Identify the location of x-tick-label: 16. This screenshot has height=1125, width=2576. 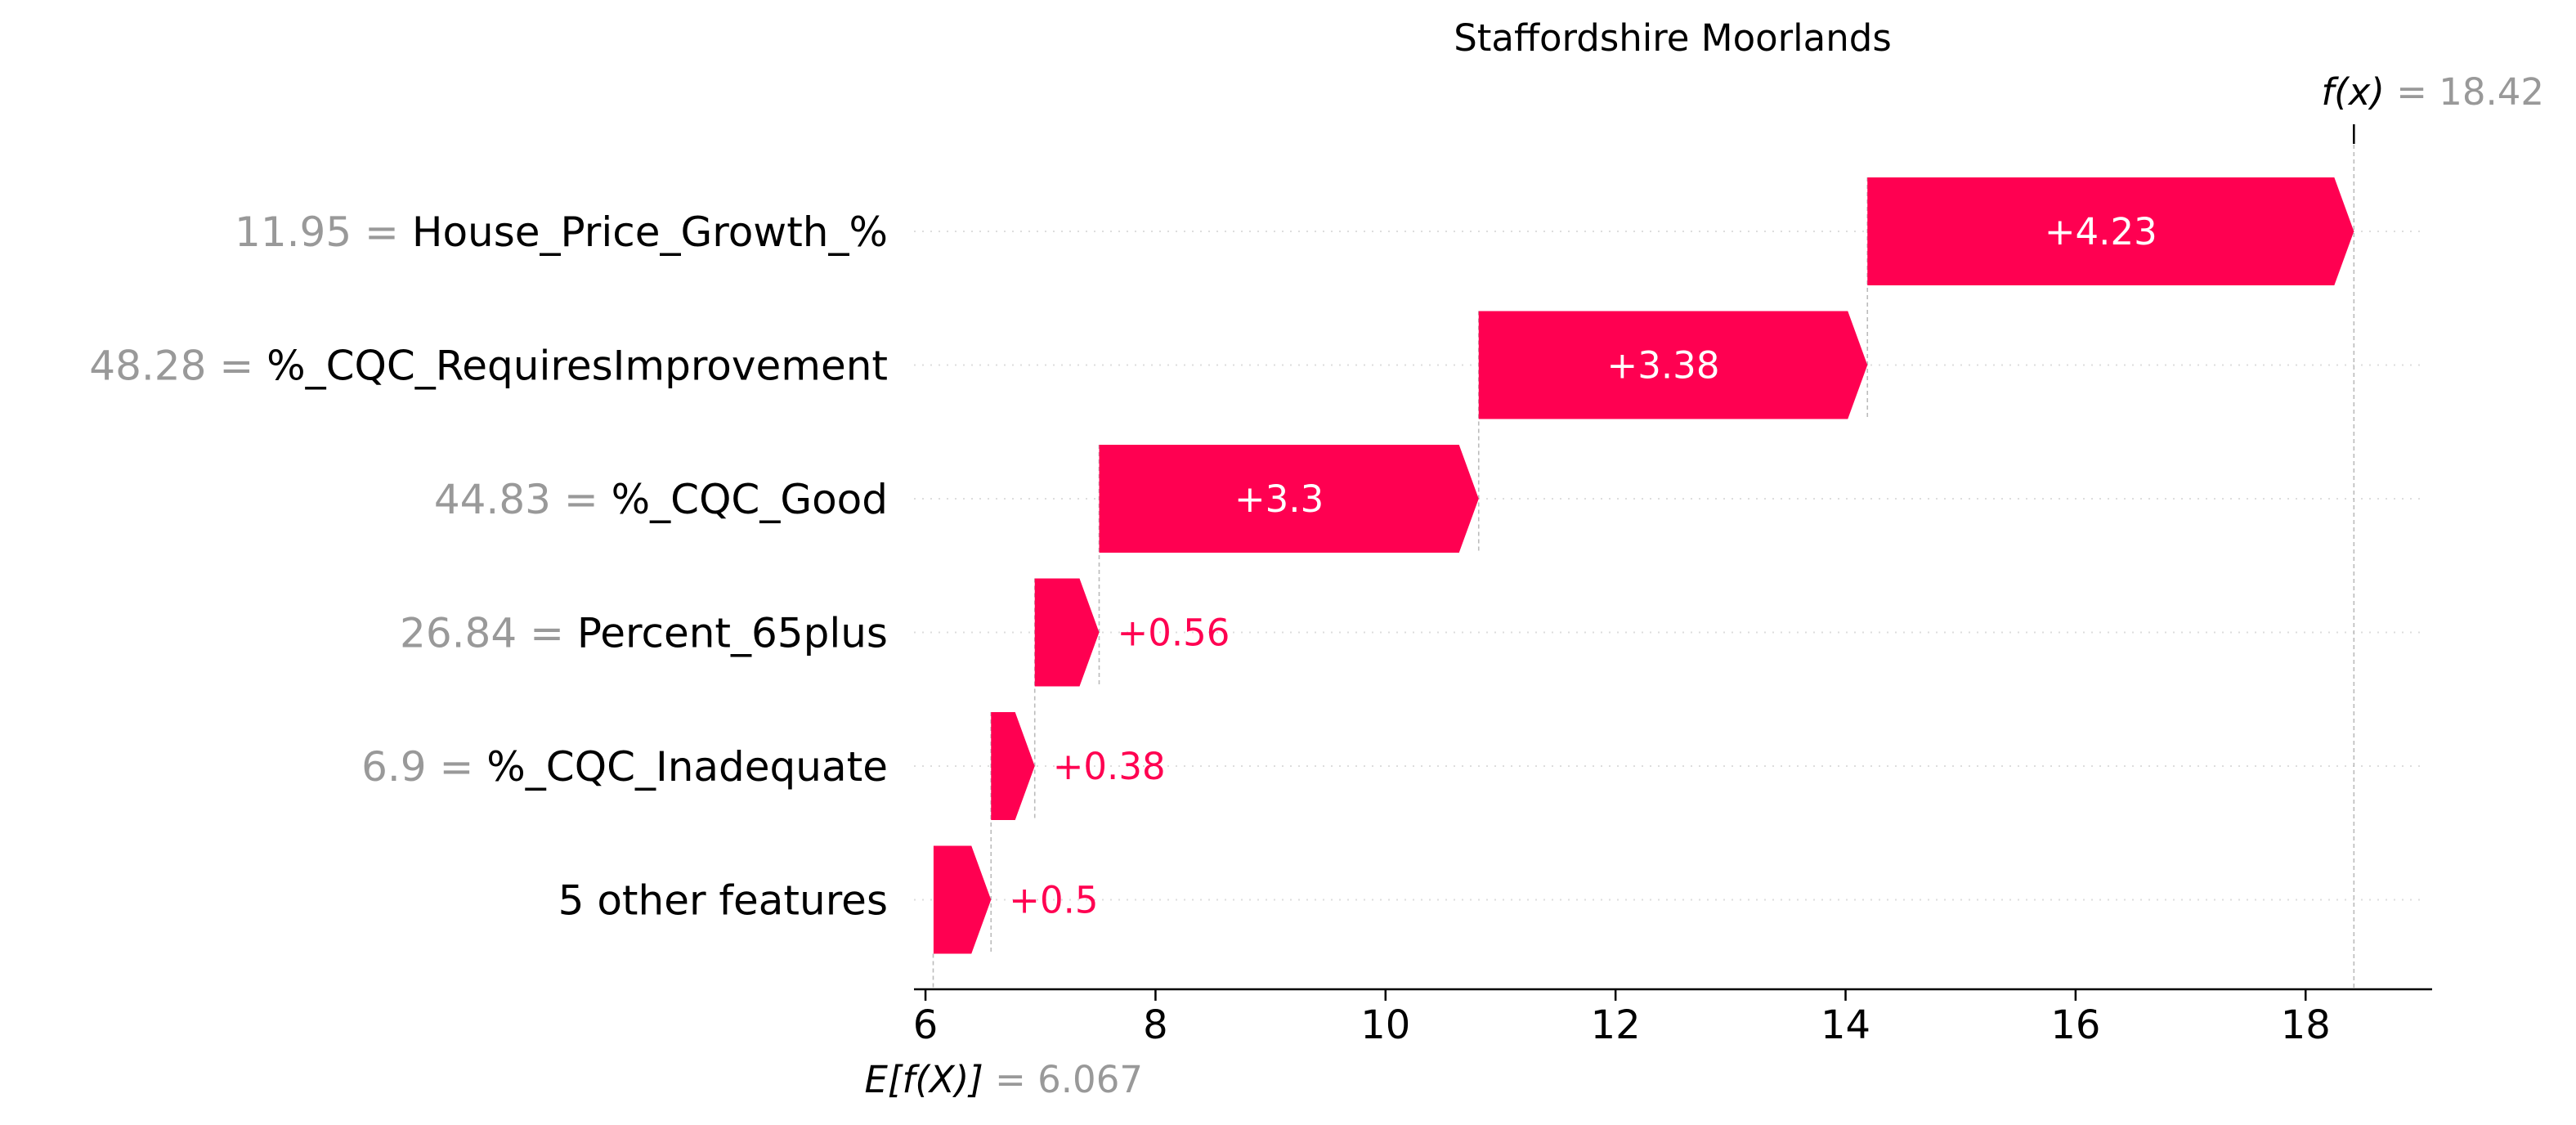
(2075, 1025).